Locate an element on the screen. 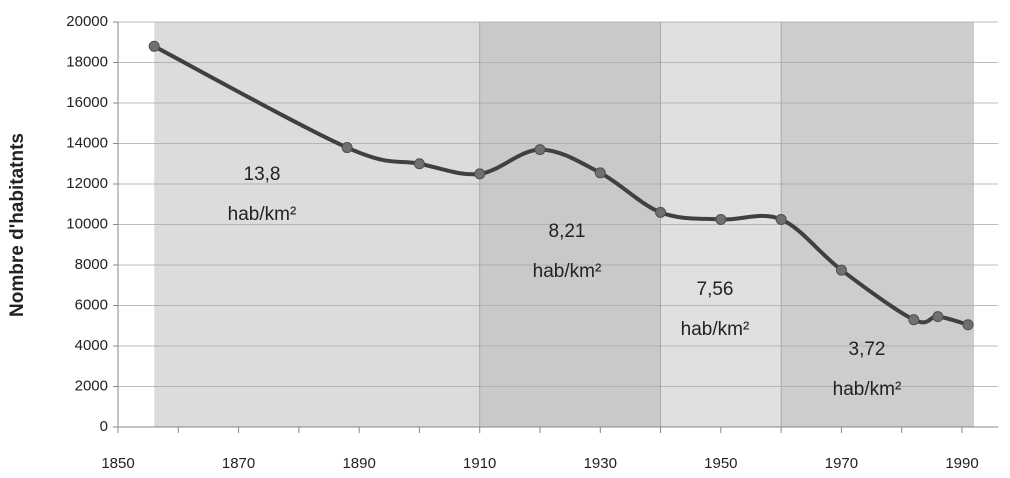 This screenshot has width=1010, height=478. y-tick-label: 8000 is located at coordinates (91, 264).